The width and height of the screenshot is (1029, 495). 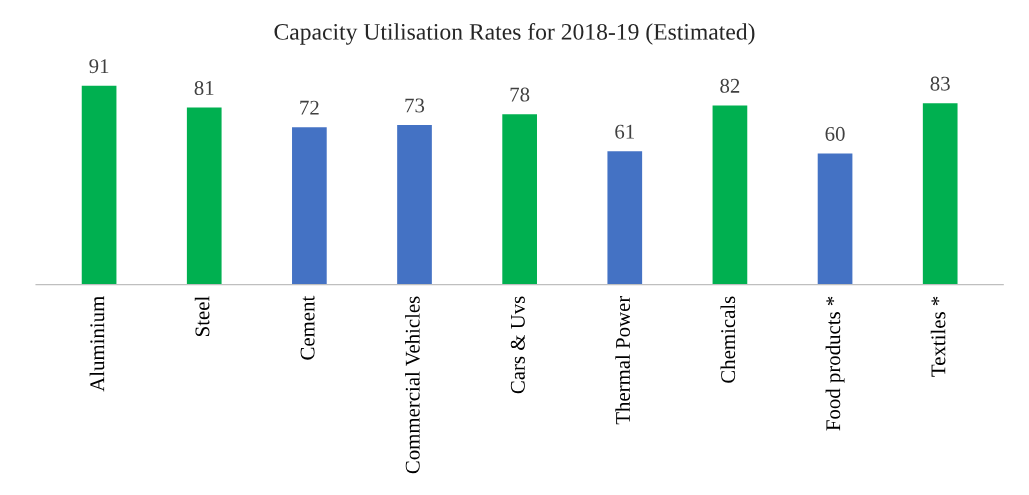 I want to click on x-tick-label: Aluminium, so click(x=97, y=344).